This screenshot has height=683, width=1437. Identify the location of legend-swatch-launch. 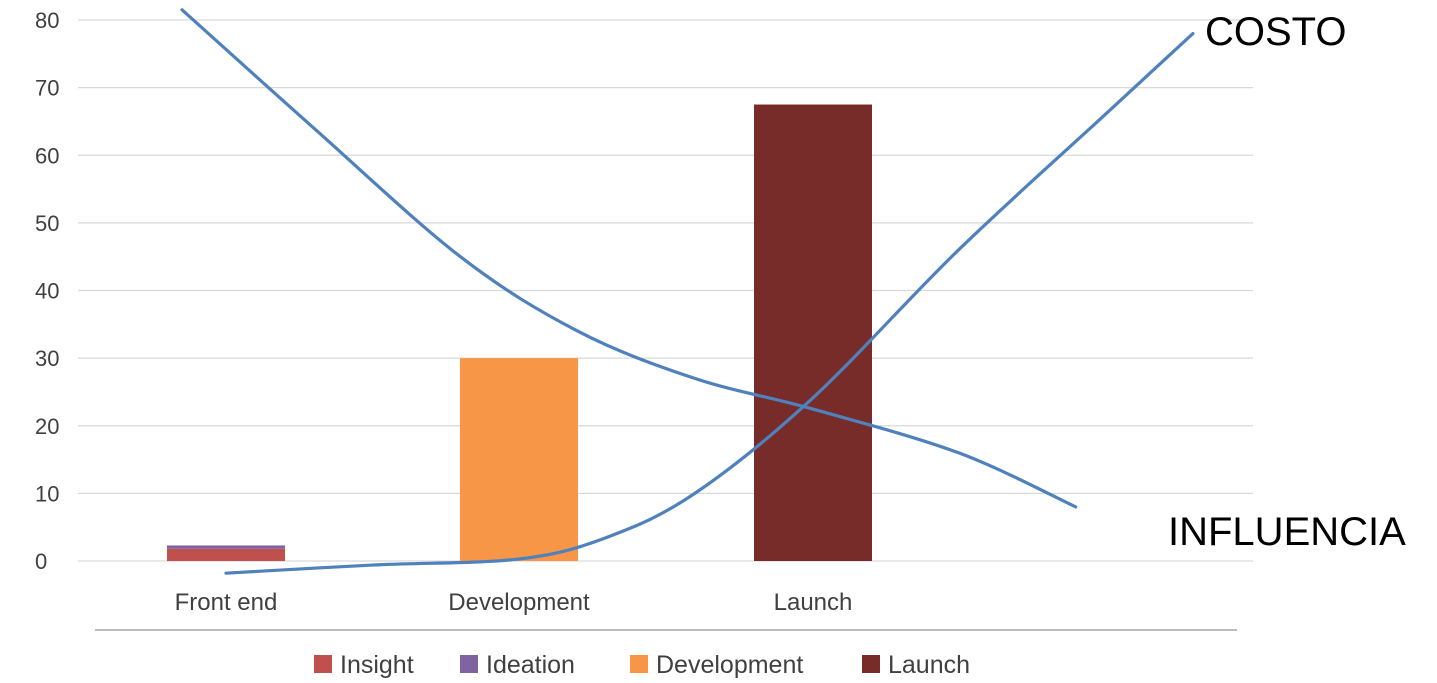
(871, 664).